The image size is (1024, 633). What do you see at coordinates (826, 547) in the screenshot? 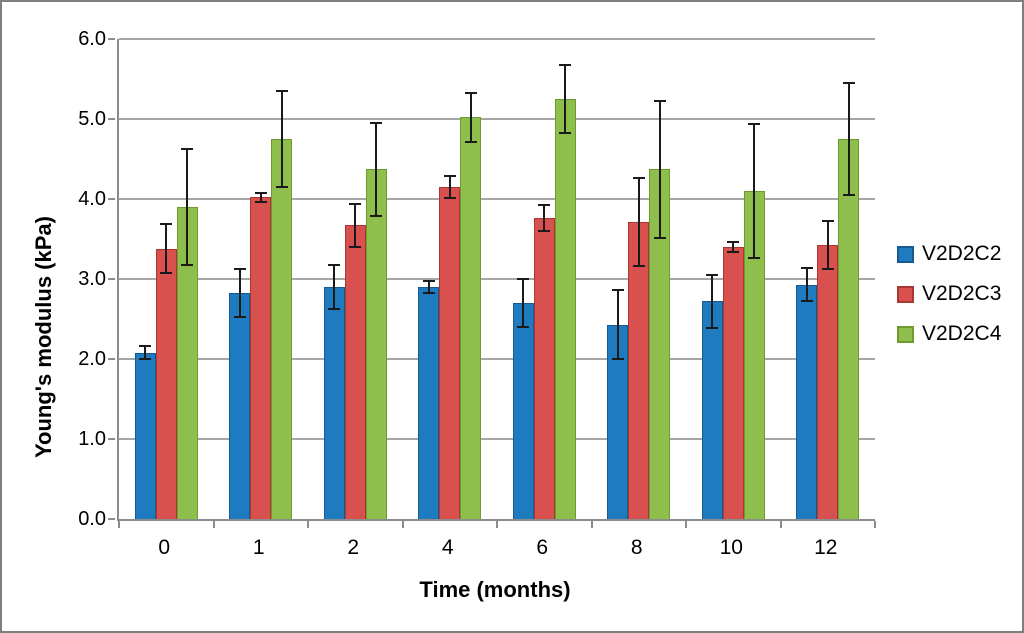
I see `x-tick-label: 12` at bounding box center [826, 547].